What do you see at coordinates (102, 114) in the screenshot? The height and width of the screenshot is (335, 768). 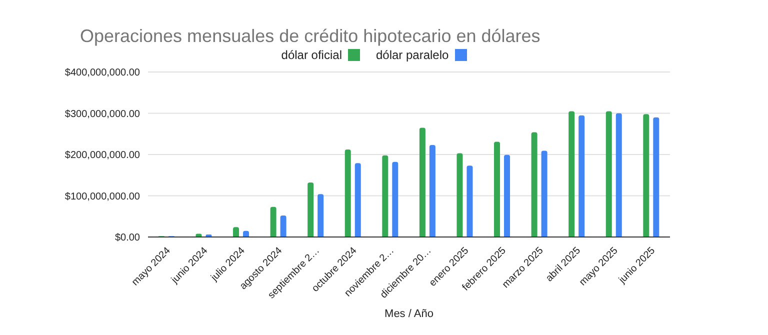 I see `y-tick-label: $300,000,000.00` at bounding box center [102, 114].